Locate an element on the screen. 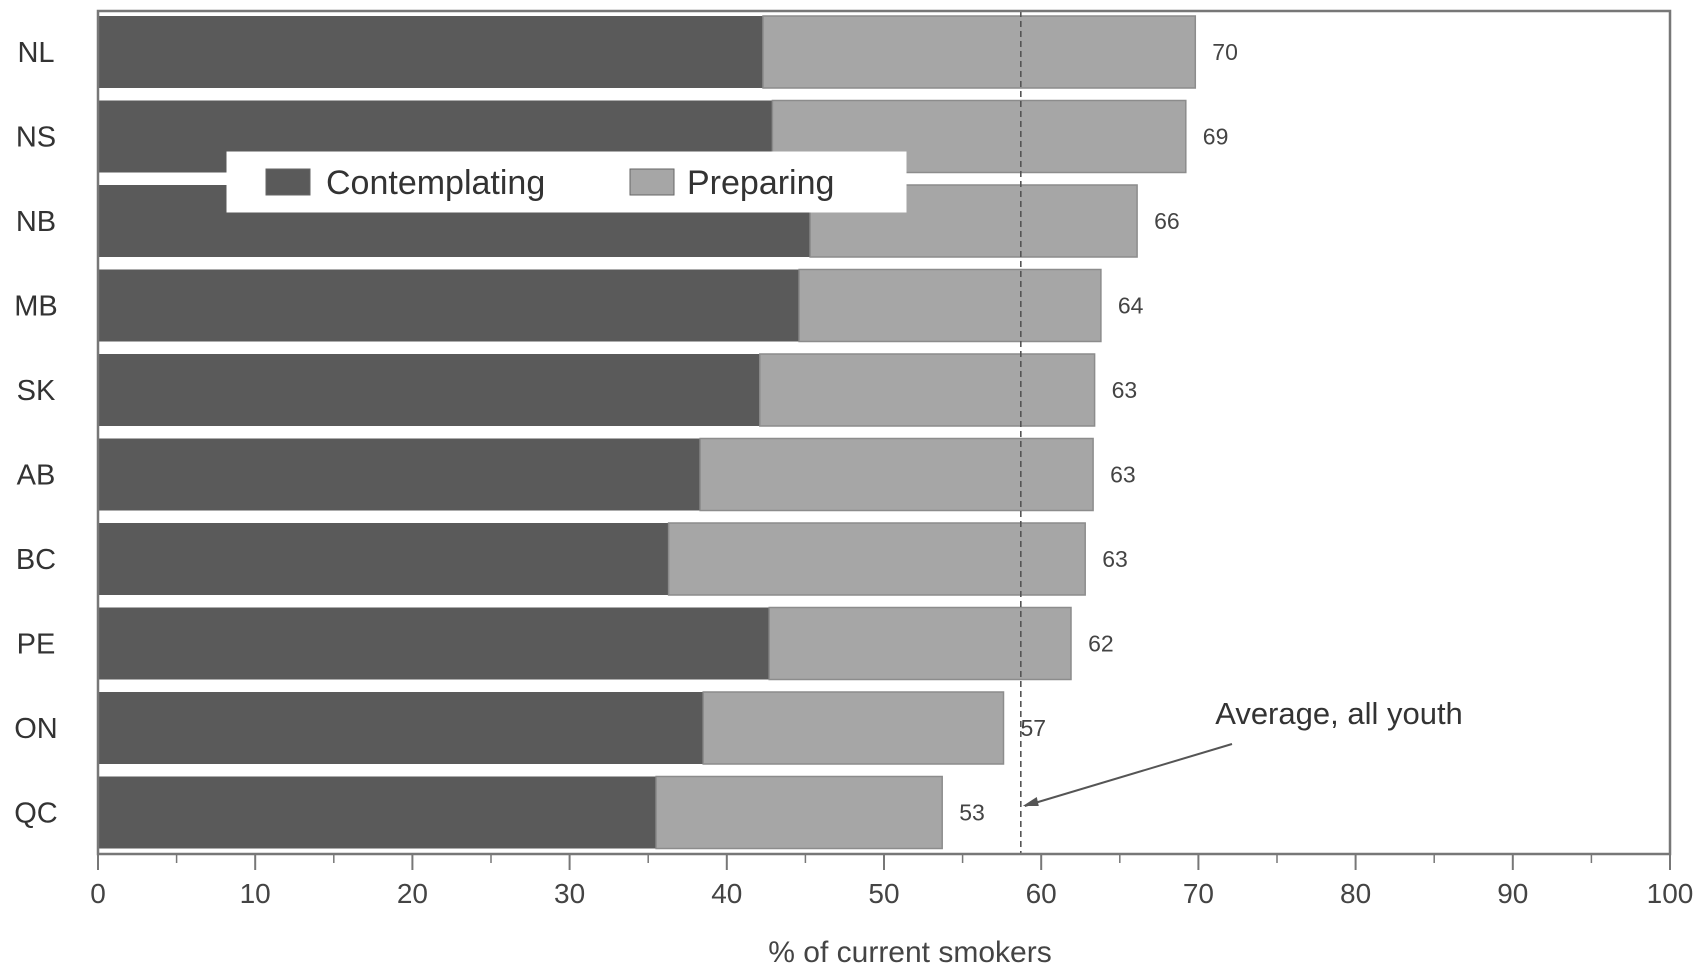 The height and width of the screenshot is (970, 1703). x-tick-label-90: 90 is located at coordinates (1512, 893).